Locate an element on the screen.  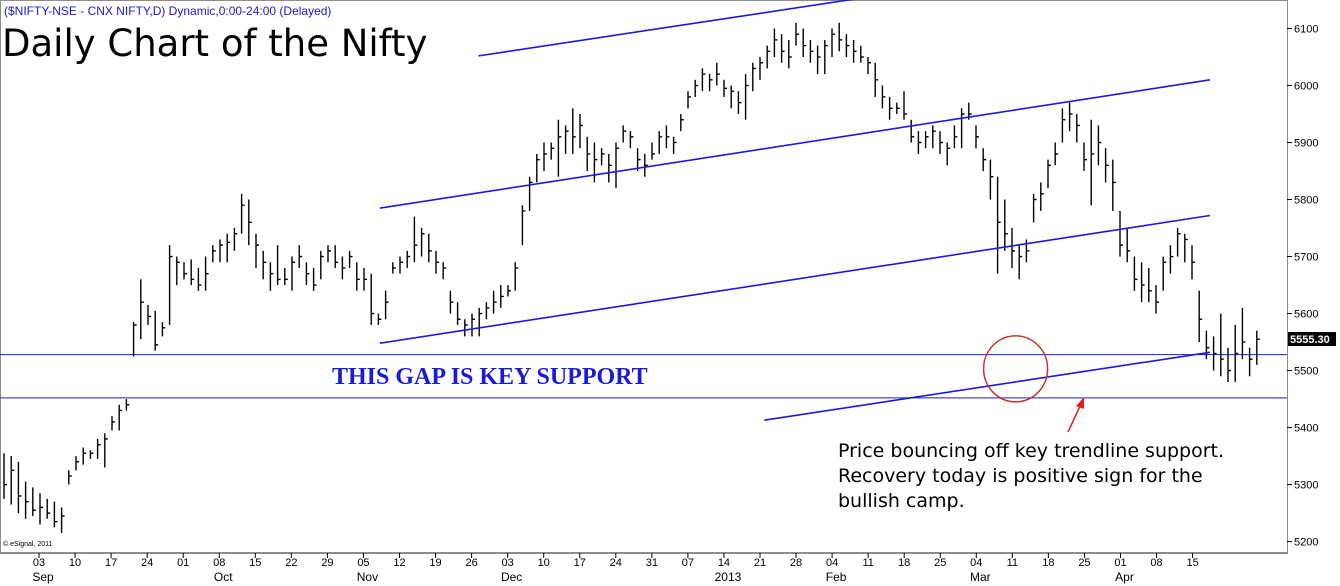
x-tick: 25 is located at coordinates (1084, 561).